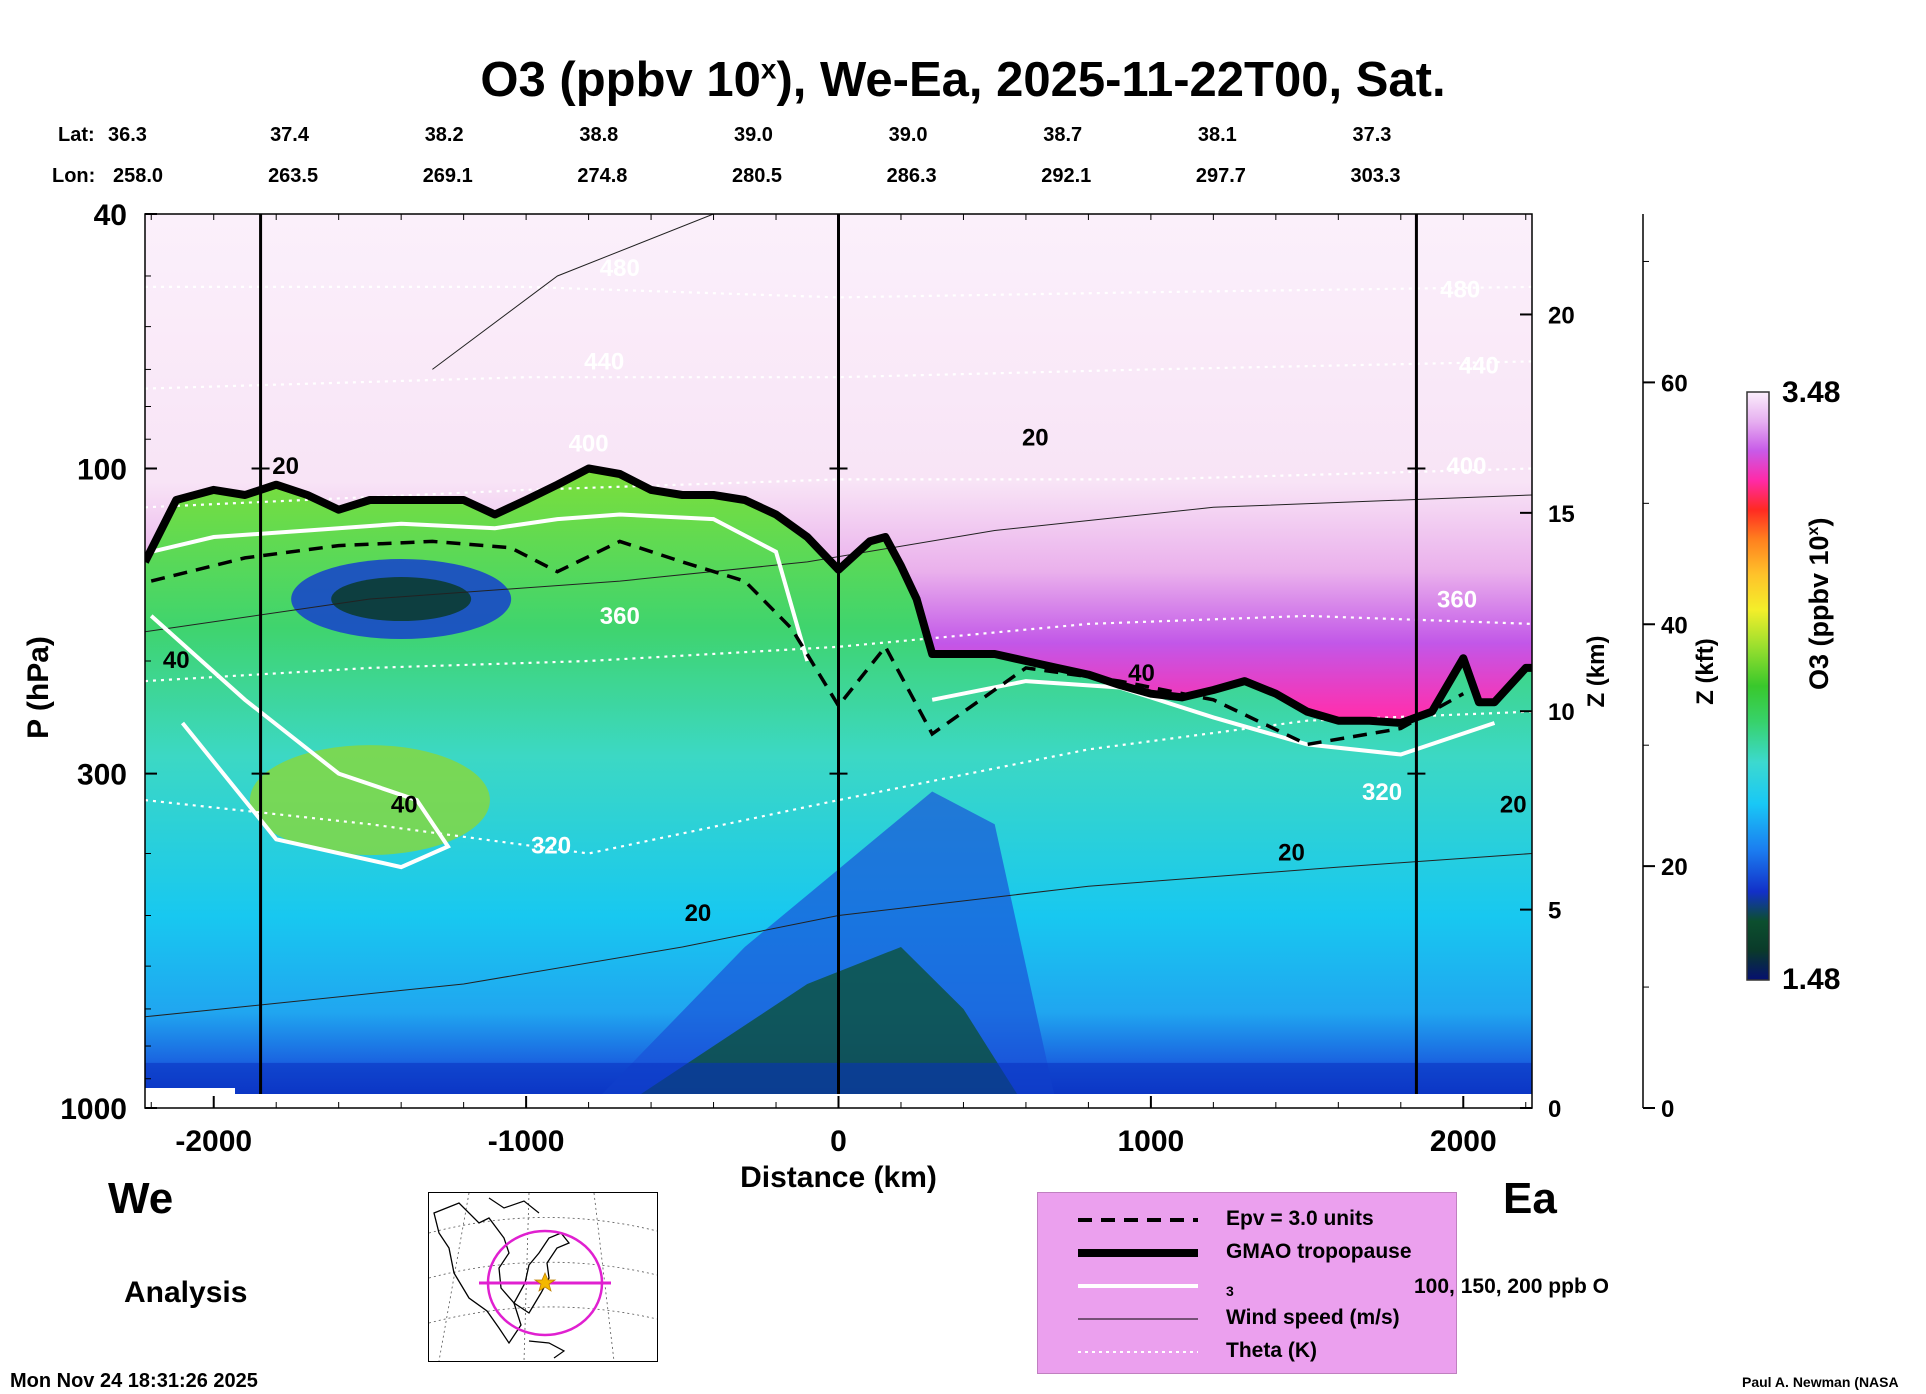 The width and height of the screenshot is (1926, 1394). I want to click on lon-value: 263.5, so click(293, 176).